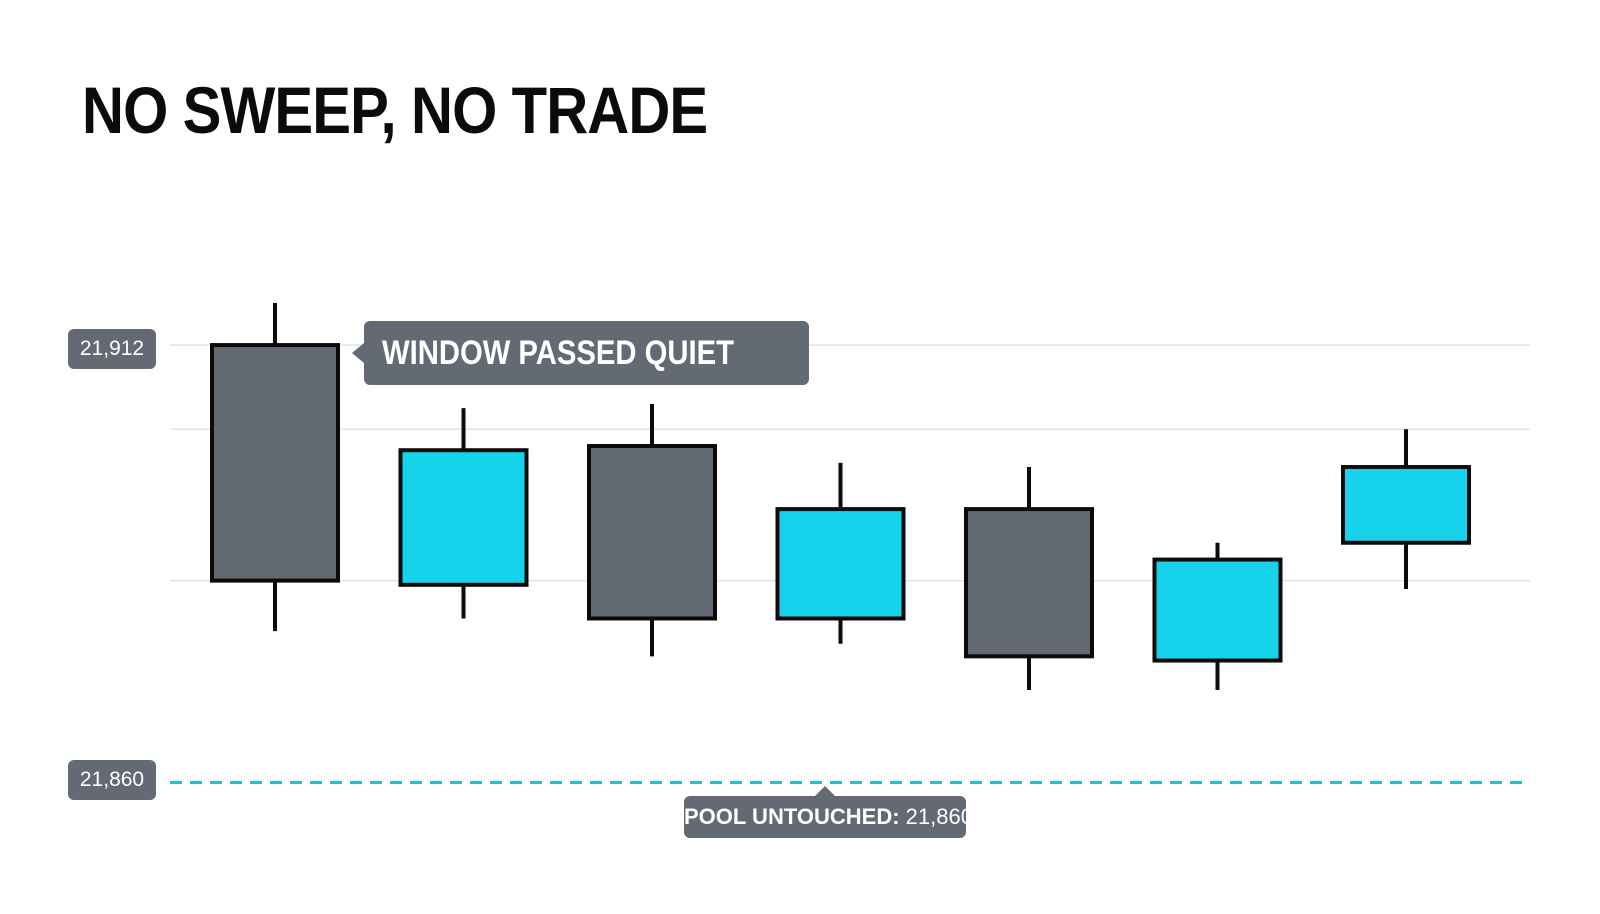  Describe the element at coordinates (558, 353) in the screenshot. I see `window-passed-callout-text: WINDOW PASSED QUIET` at that location.